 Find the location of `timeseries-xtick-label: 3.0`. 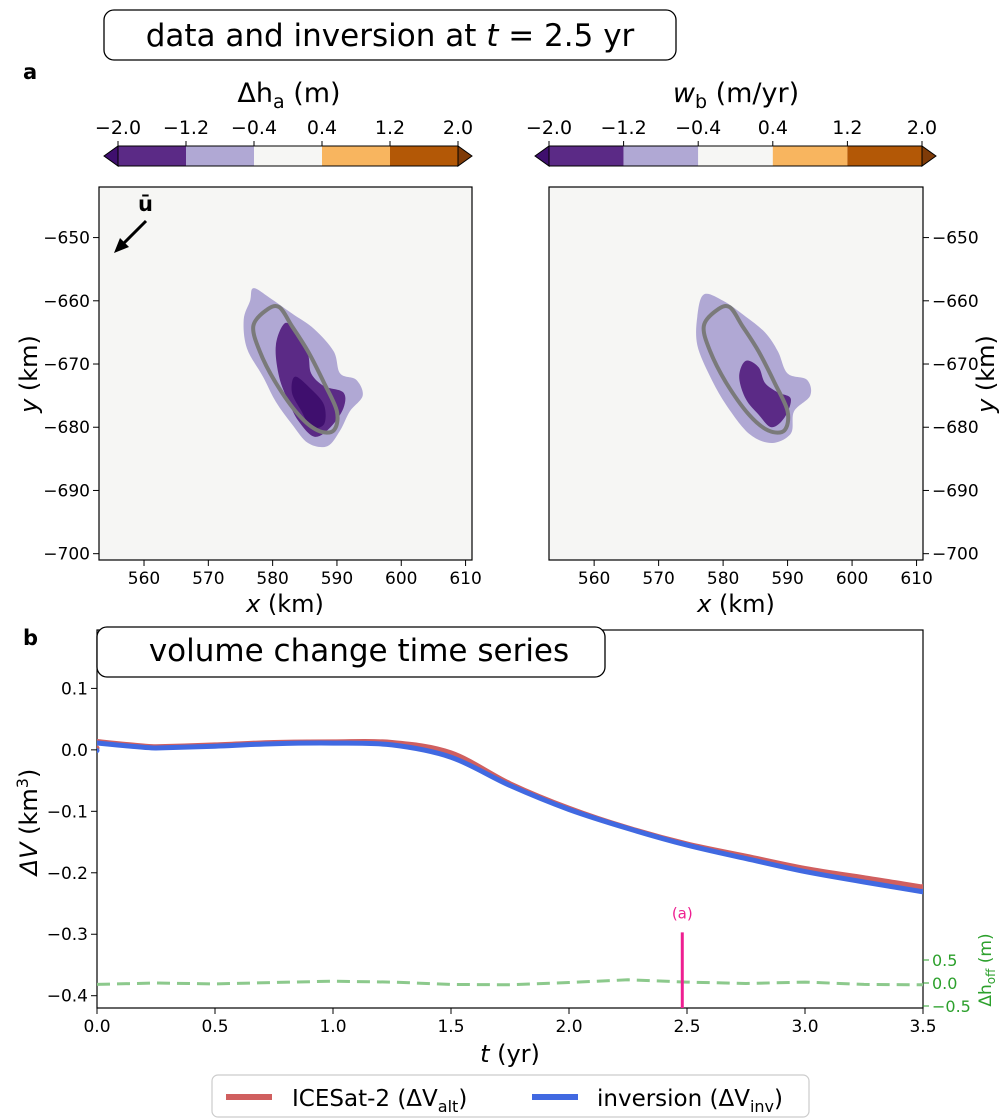

timeseries-xtick-label: 3.0 is located at coordinates (804, 1027).